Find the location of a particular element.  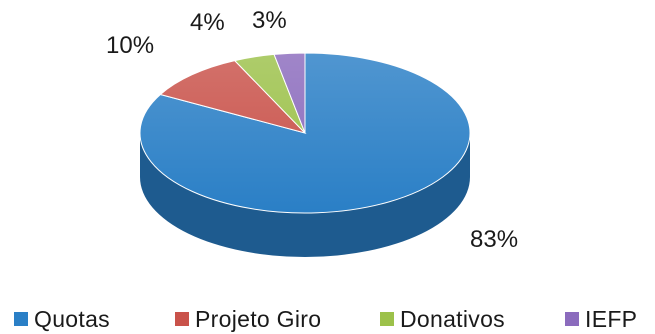

legend: Quotas Projeto Giro Donativos IEFP is located at coordinates (327, 319).